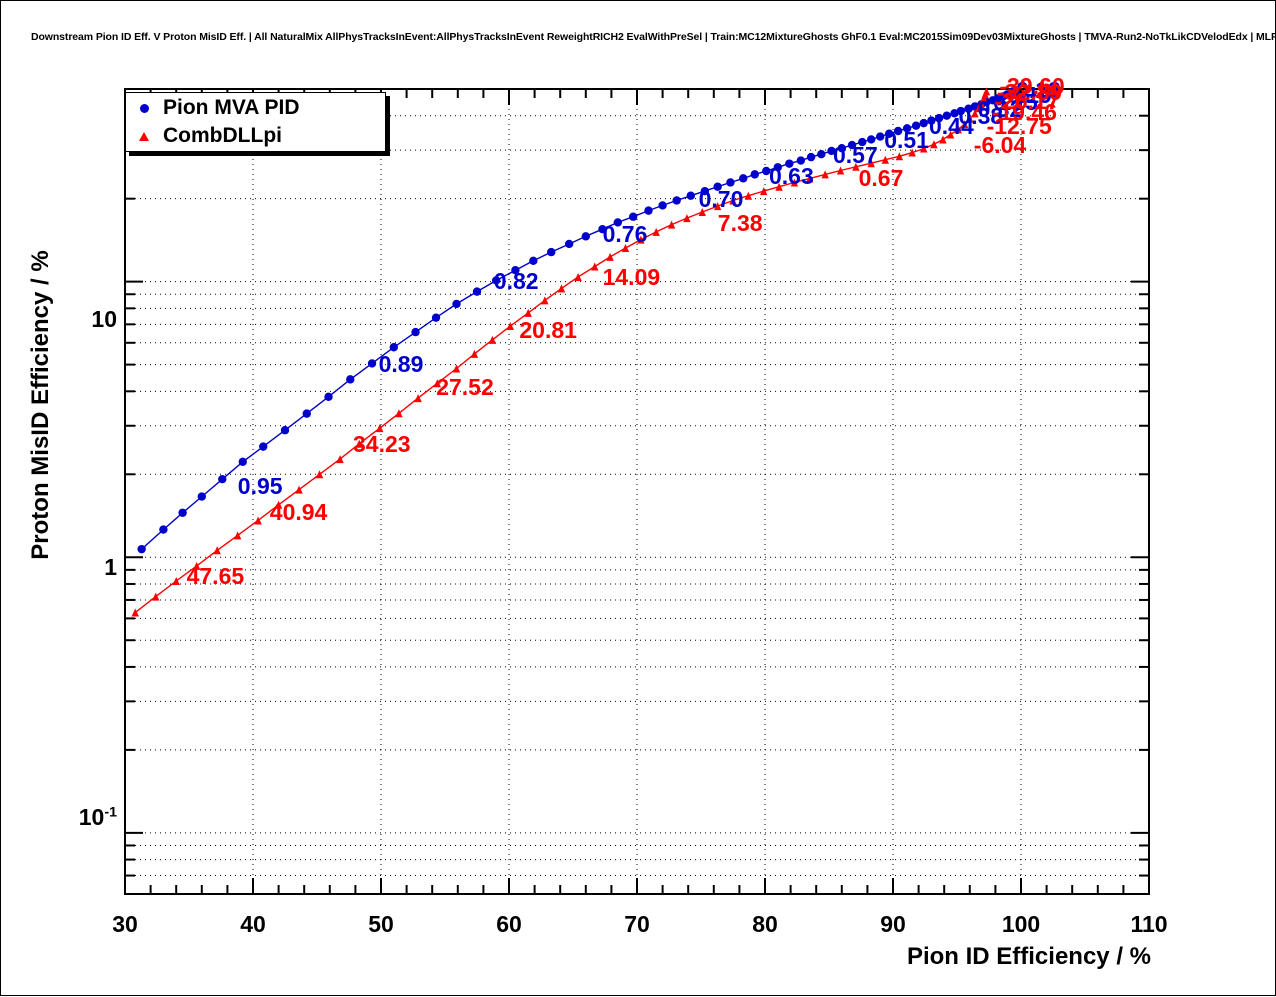  What do you see at coordinates (637, 924) in the screenshot?
I see `x-tick-label-70: 70` at bounding box center [637, 924].